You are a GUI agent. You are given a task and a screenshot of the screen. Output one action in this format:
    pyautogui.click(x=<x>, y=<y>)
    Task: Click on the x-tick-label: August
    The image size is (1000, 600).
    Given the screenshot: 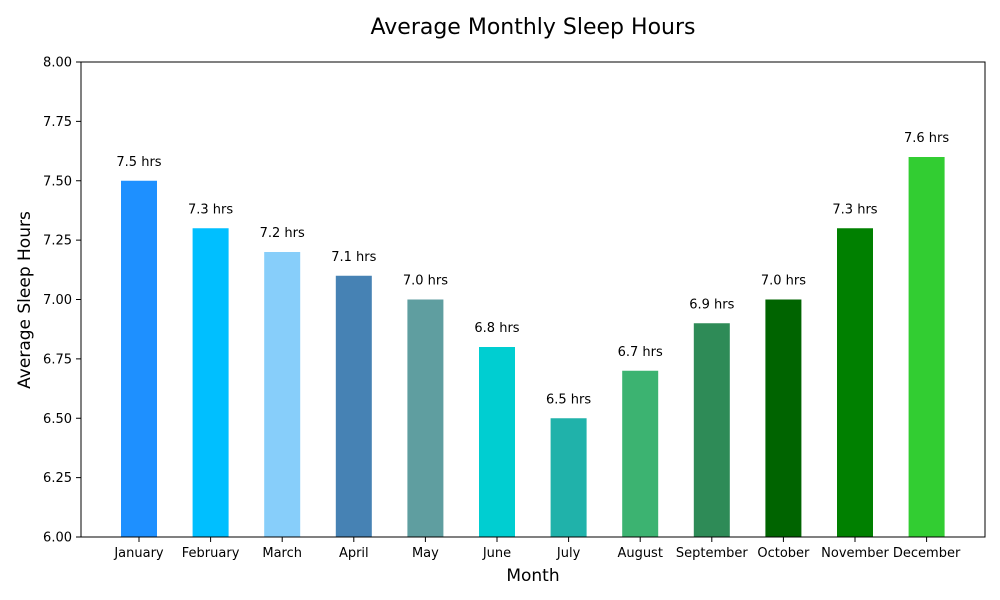 What is the action you would take?
    pyautogui.click(x=640, y=553)
    